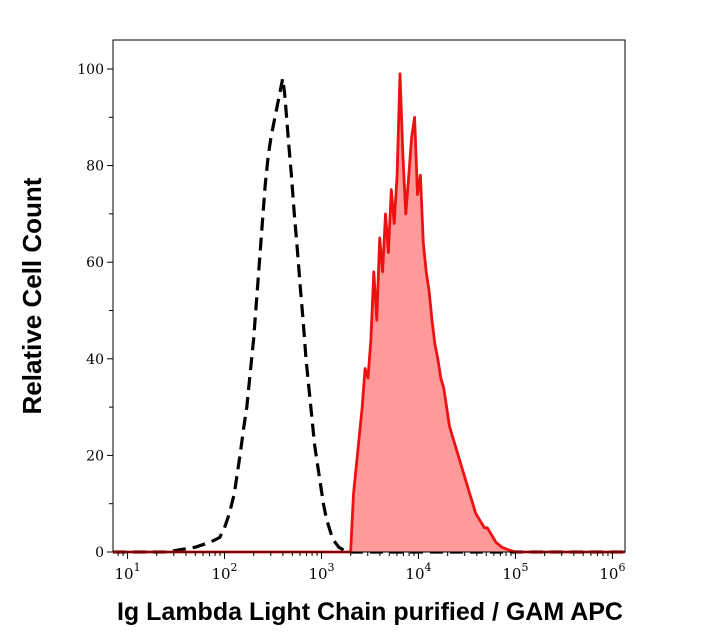  I want to click on y-axis-title: Relative Cell Count, so click(32, 295).